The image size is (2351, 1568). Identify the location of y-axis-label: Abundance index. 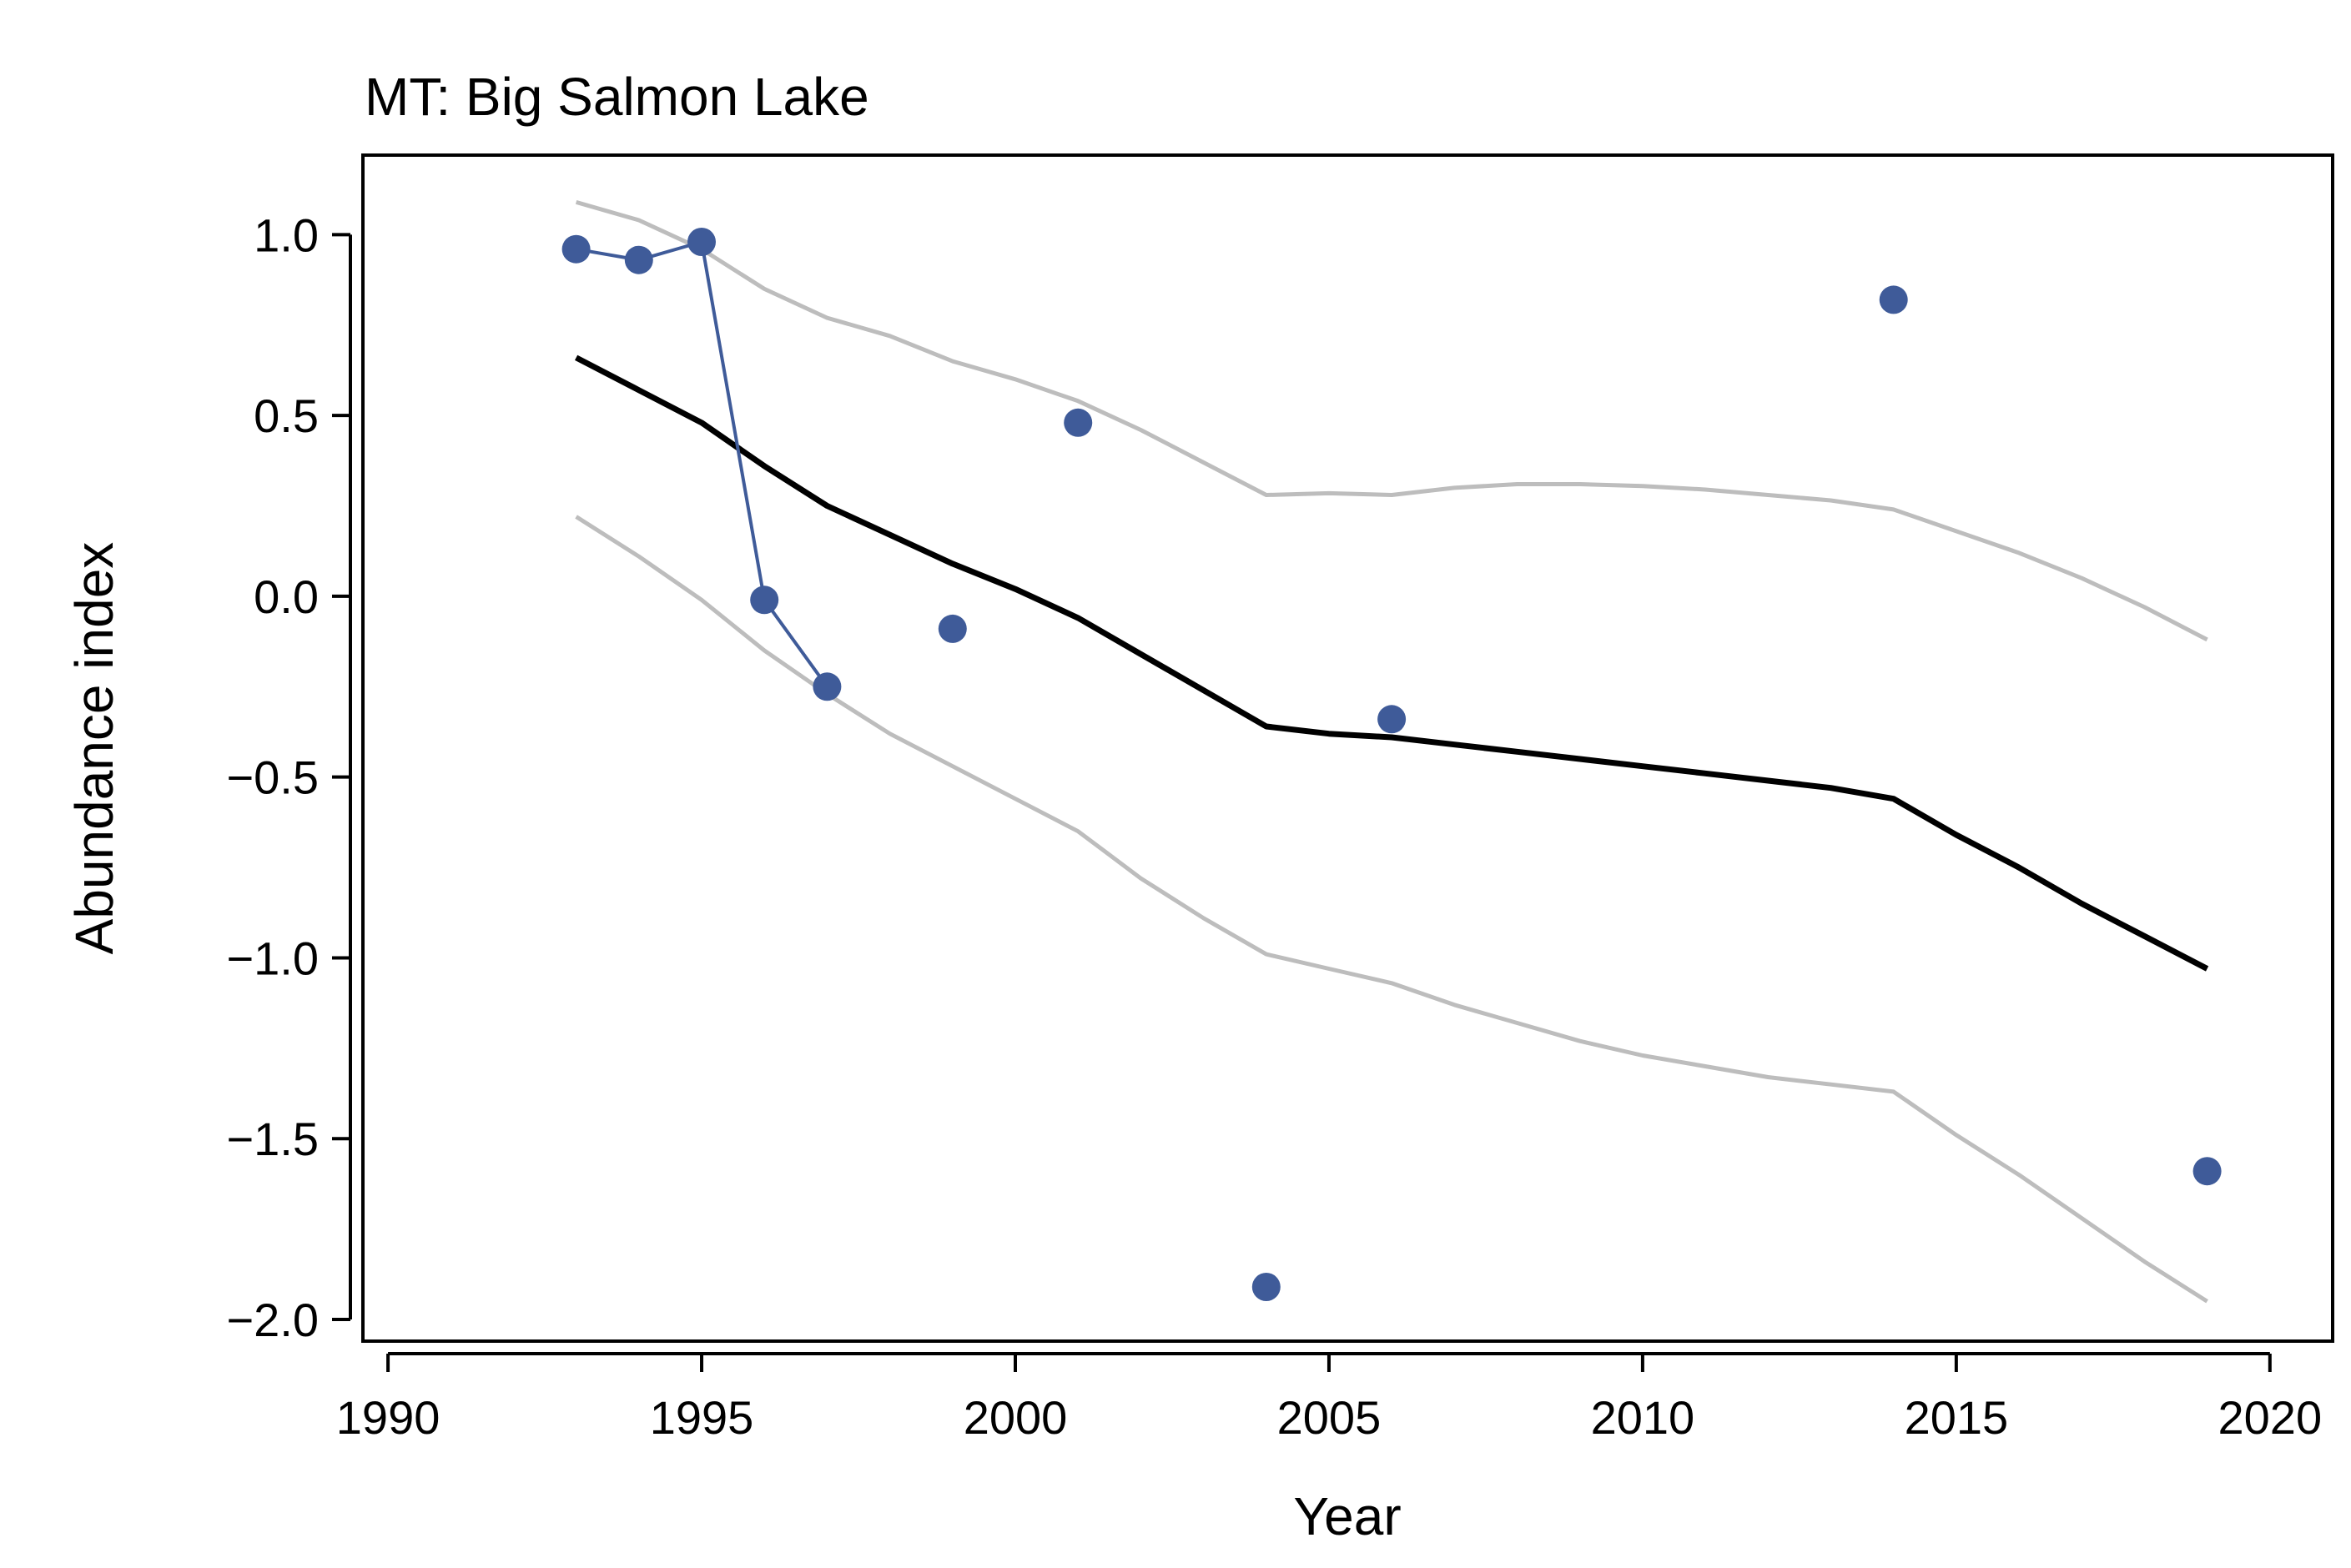
(94, 748).